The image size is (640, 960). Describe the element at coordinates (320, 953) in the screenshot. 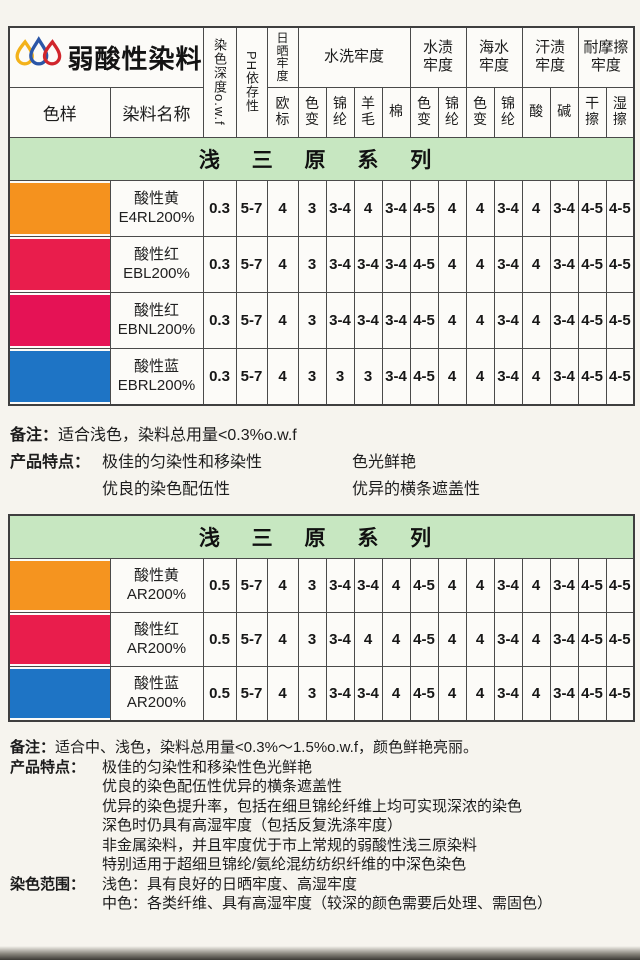

I see `scan-edge-shadow` at that location.